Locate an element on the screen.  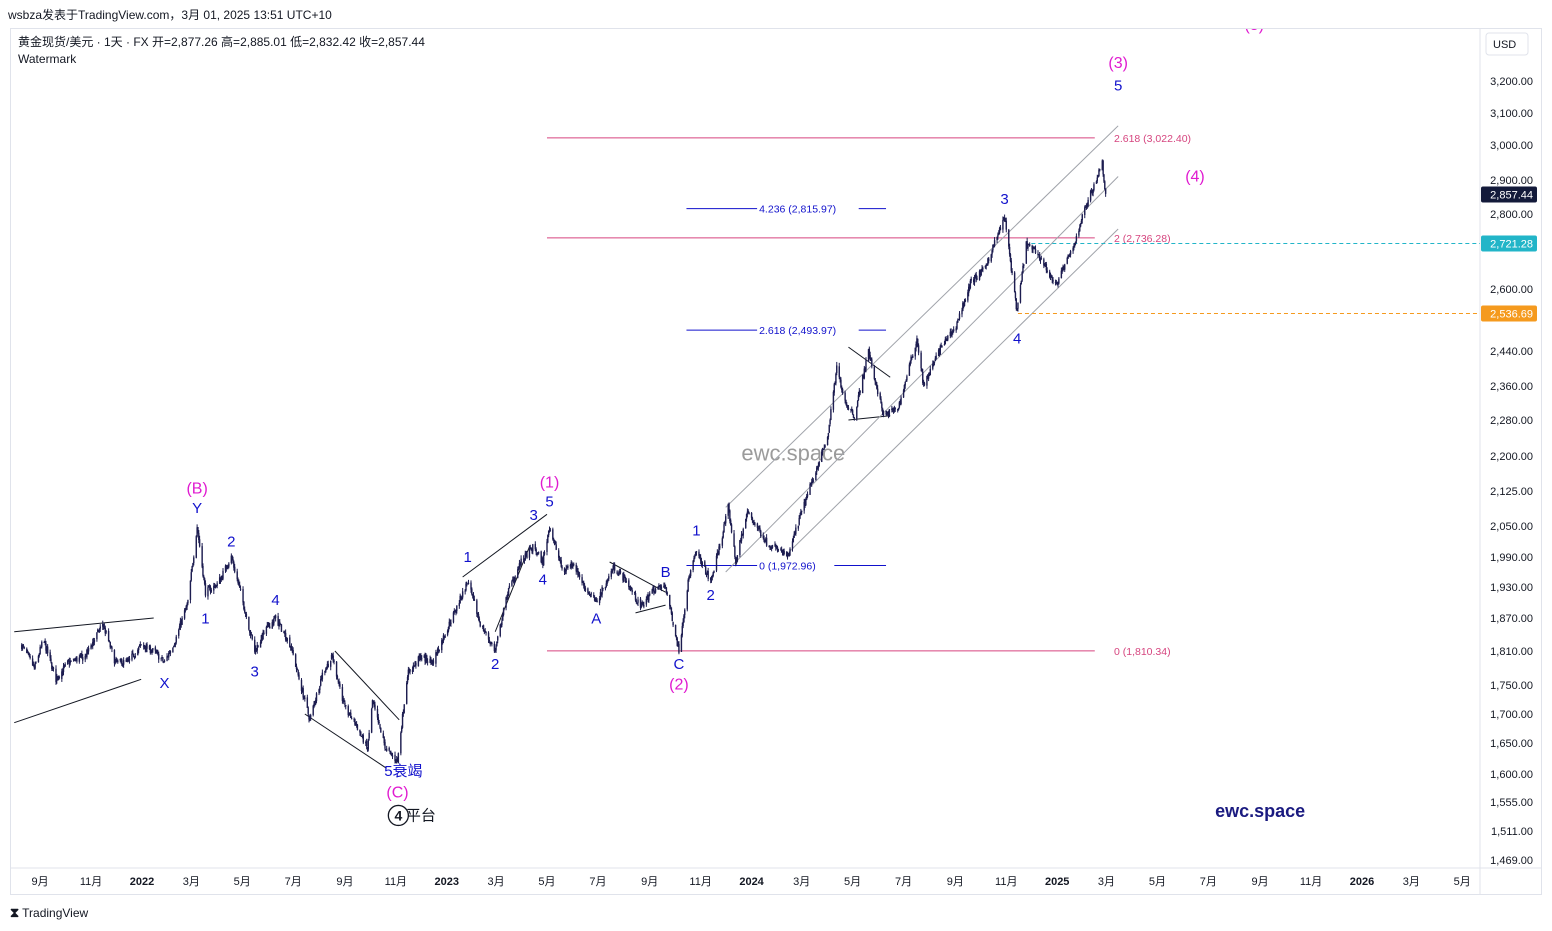
wave-label: 2 is located at coordinates (231, 542).